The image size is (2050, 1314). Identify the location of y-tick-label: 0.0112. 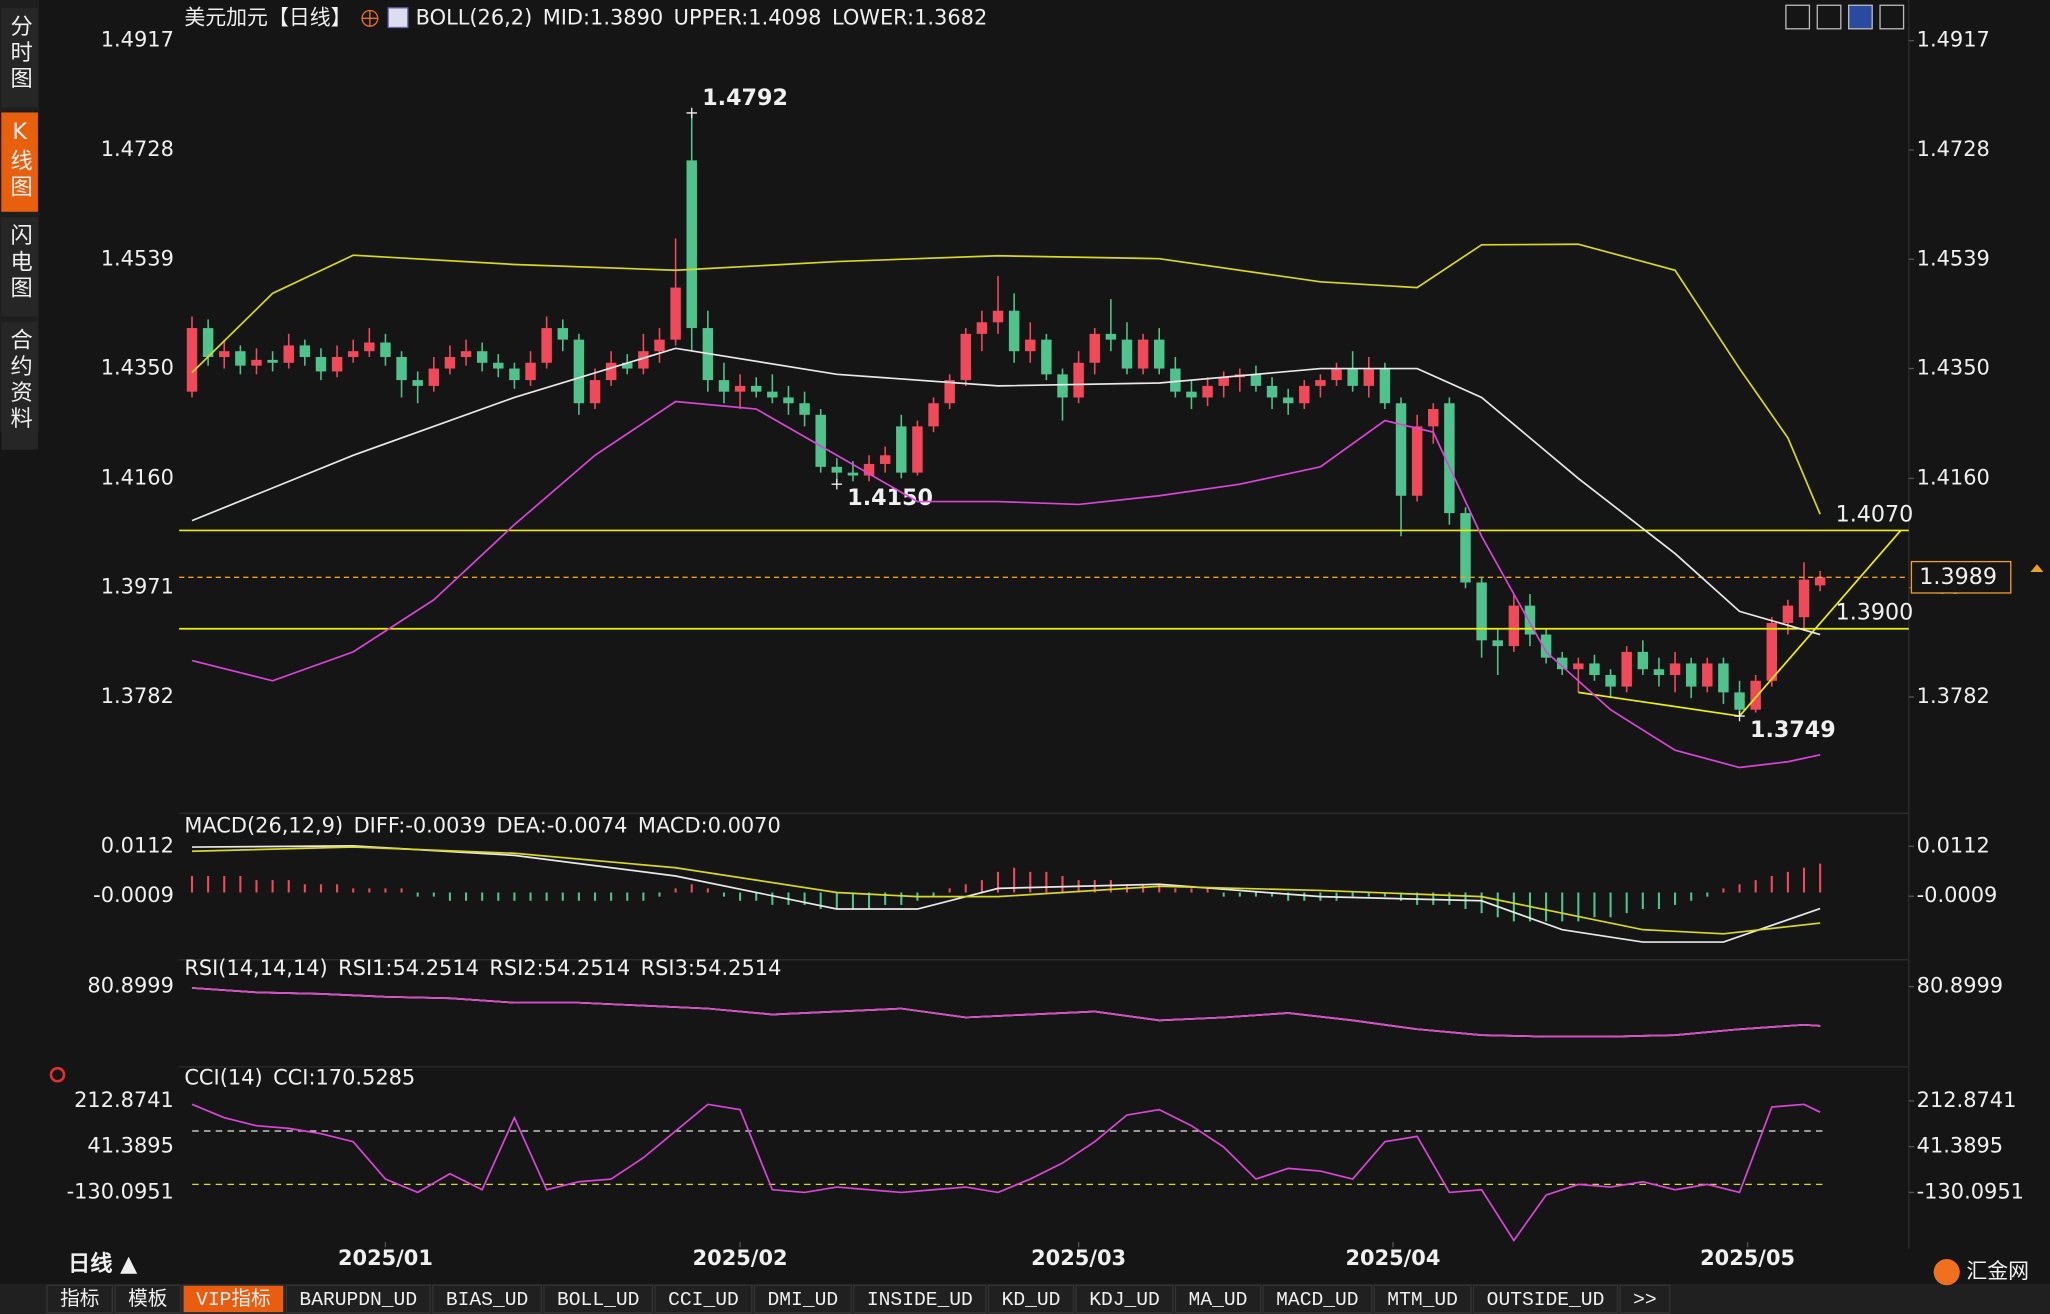
(137, 845).